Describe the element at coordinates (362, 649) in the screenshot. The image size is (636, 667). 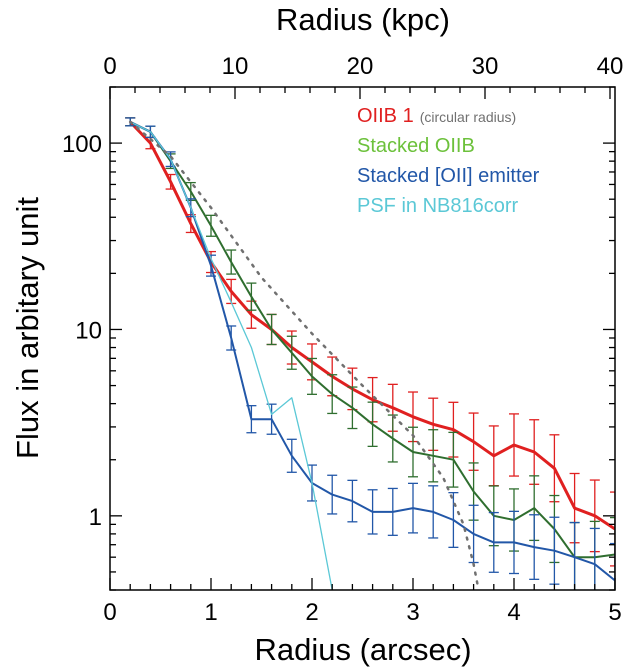
I see `x-axis-title: Radius (arcsec)` at that location.